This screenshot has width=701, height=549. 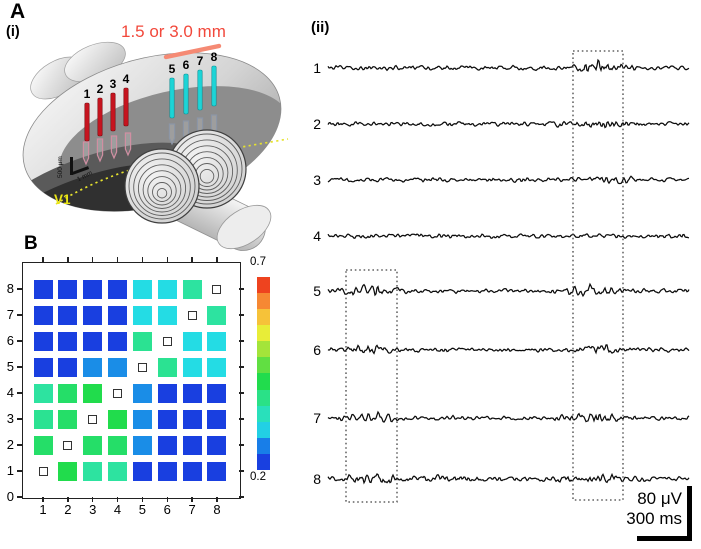 I want to click on scale-500um-bar, so click(x=71, y=166).